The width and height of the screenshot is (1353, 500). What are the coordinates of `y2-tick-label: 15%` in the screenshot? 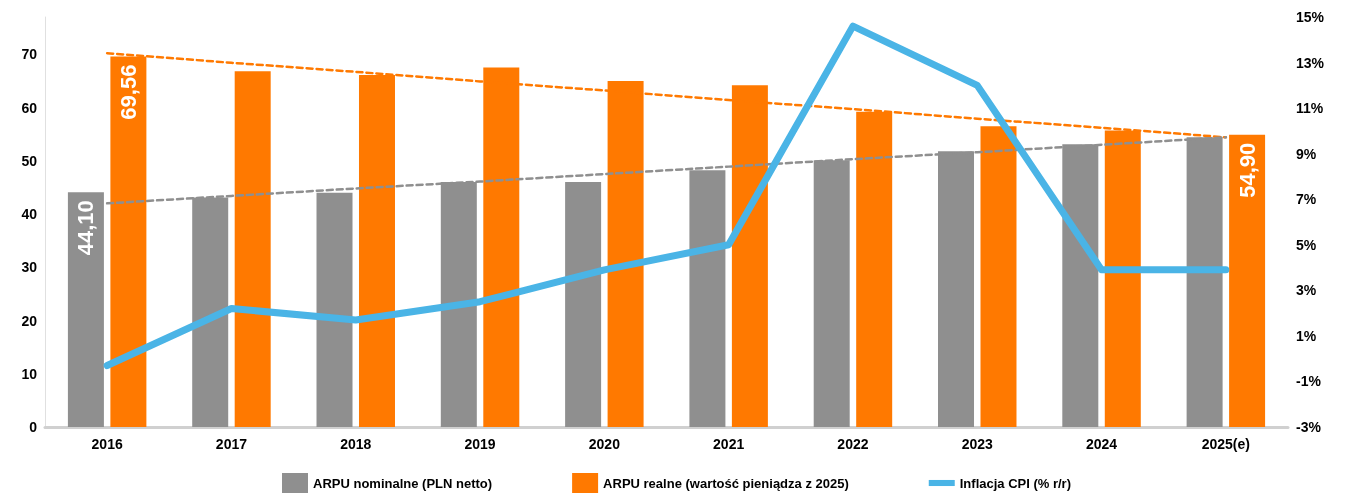 It's located at (1310, 17).